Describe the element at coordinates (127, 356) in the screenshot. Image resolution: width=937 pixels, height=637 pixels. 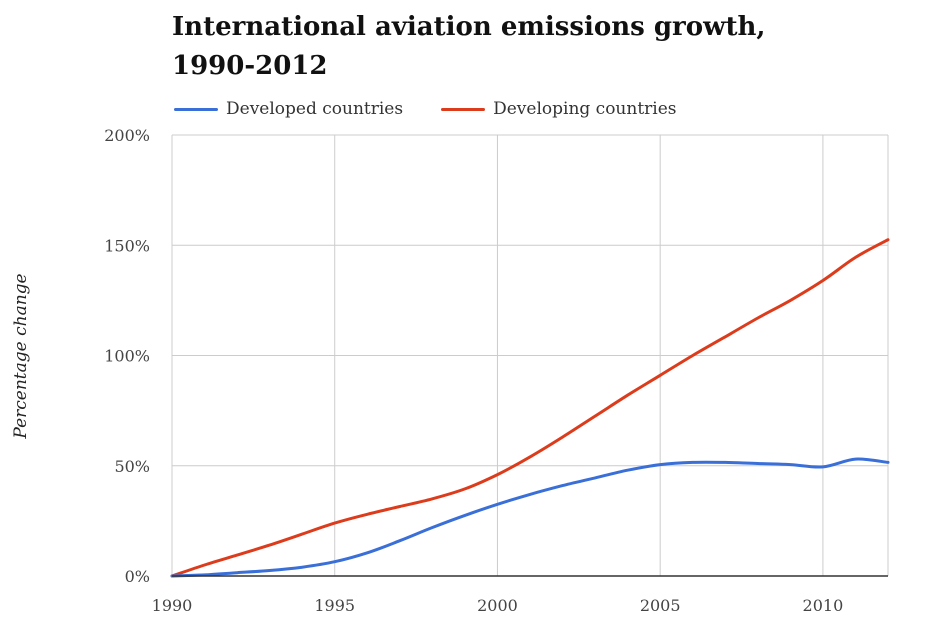
I see `y-tick-label: 100%` at that location.